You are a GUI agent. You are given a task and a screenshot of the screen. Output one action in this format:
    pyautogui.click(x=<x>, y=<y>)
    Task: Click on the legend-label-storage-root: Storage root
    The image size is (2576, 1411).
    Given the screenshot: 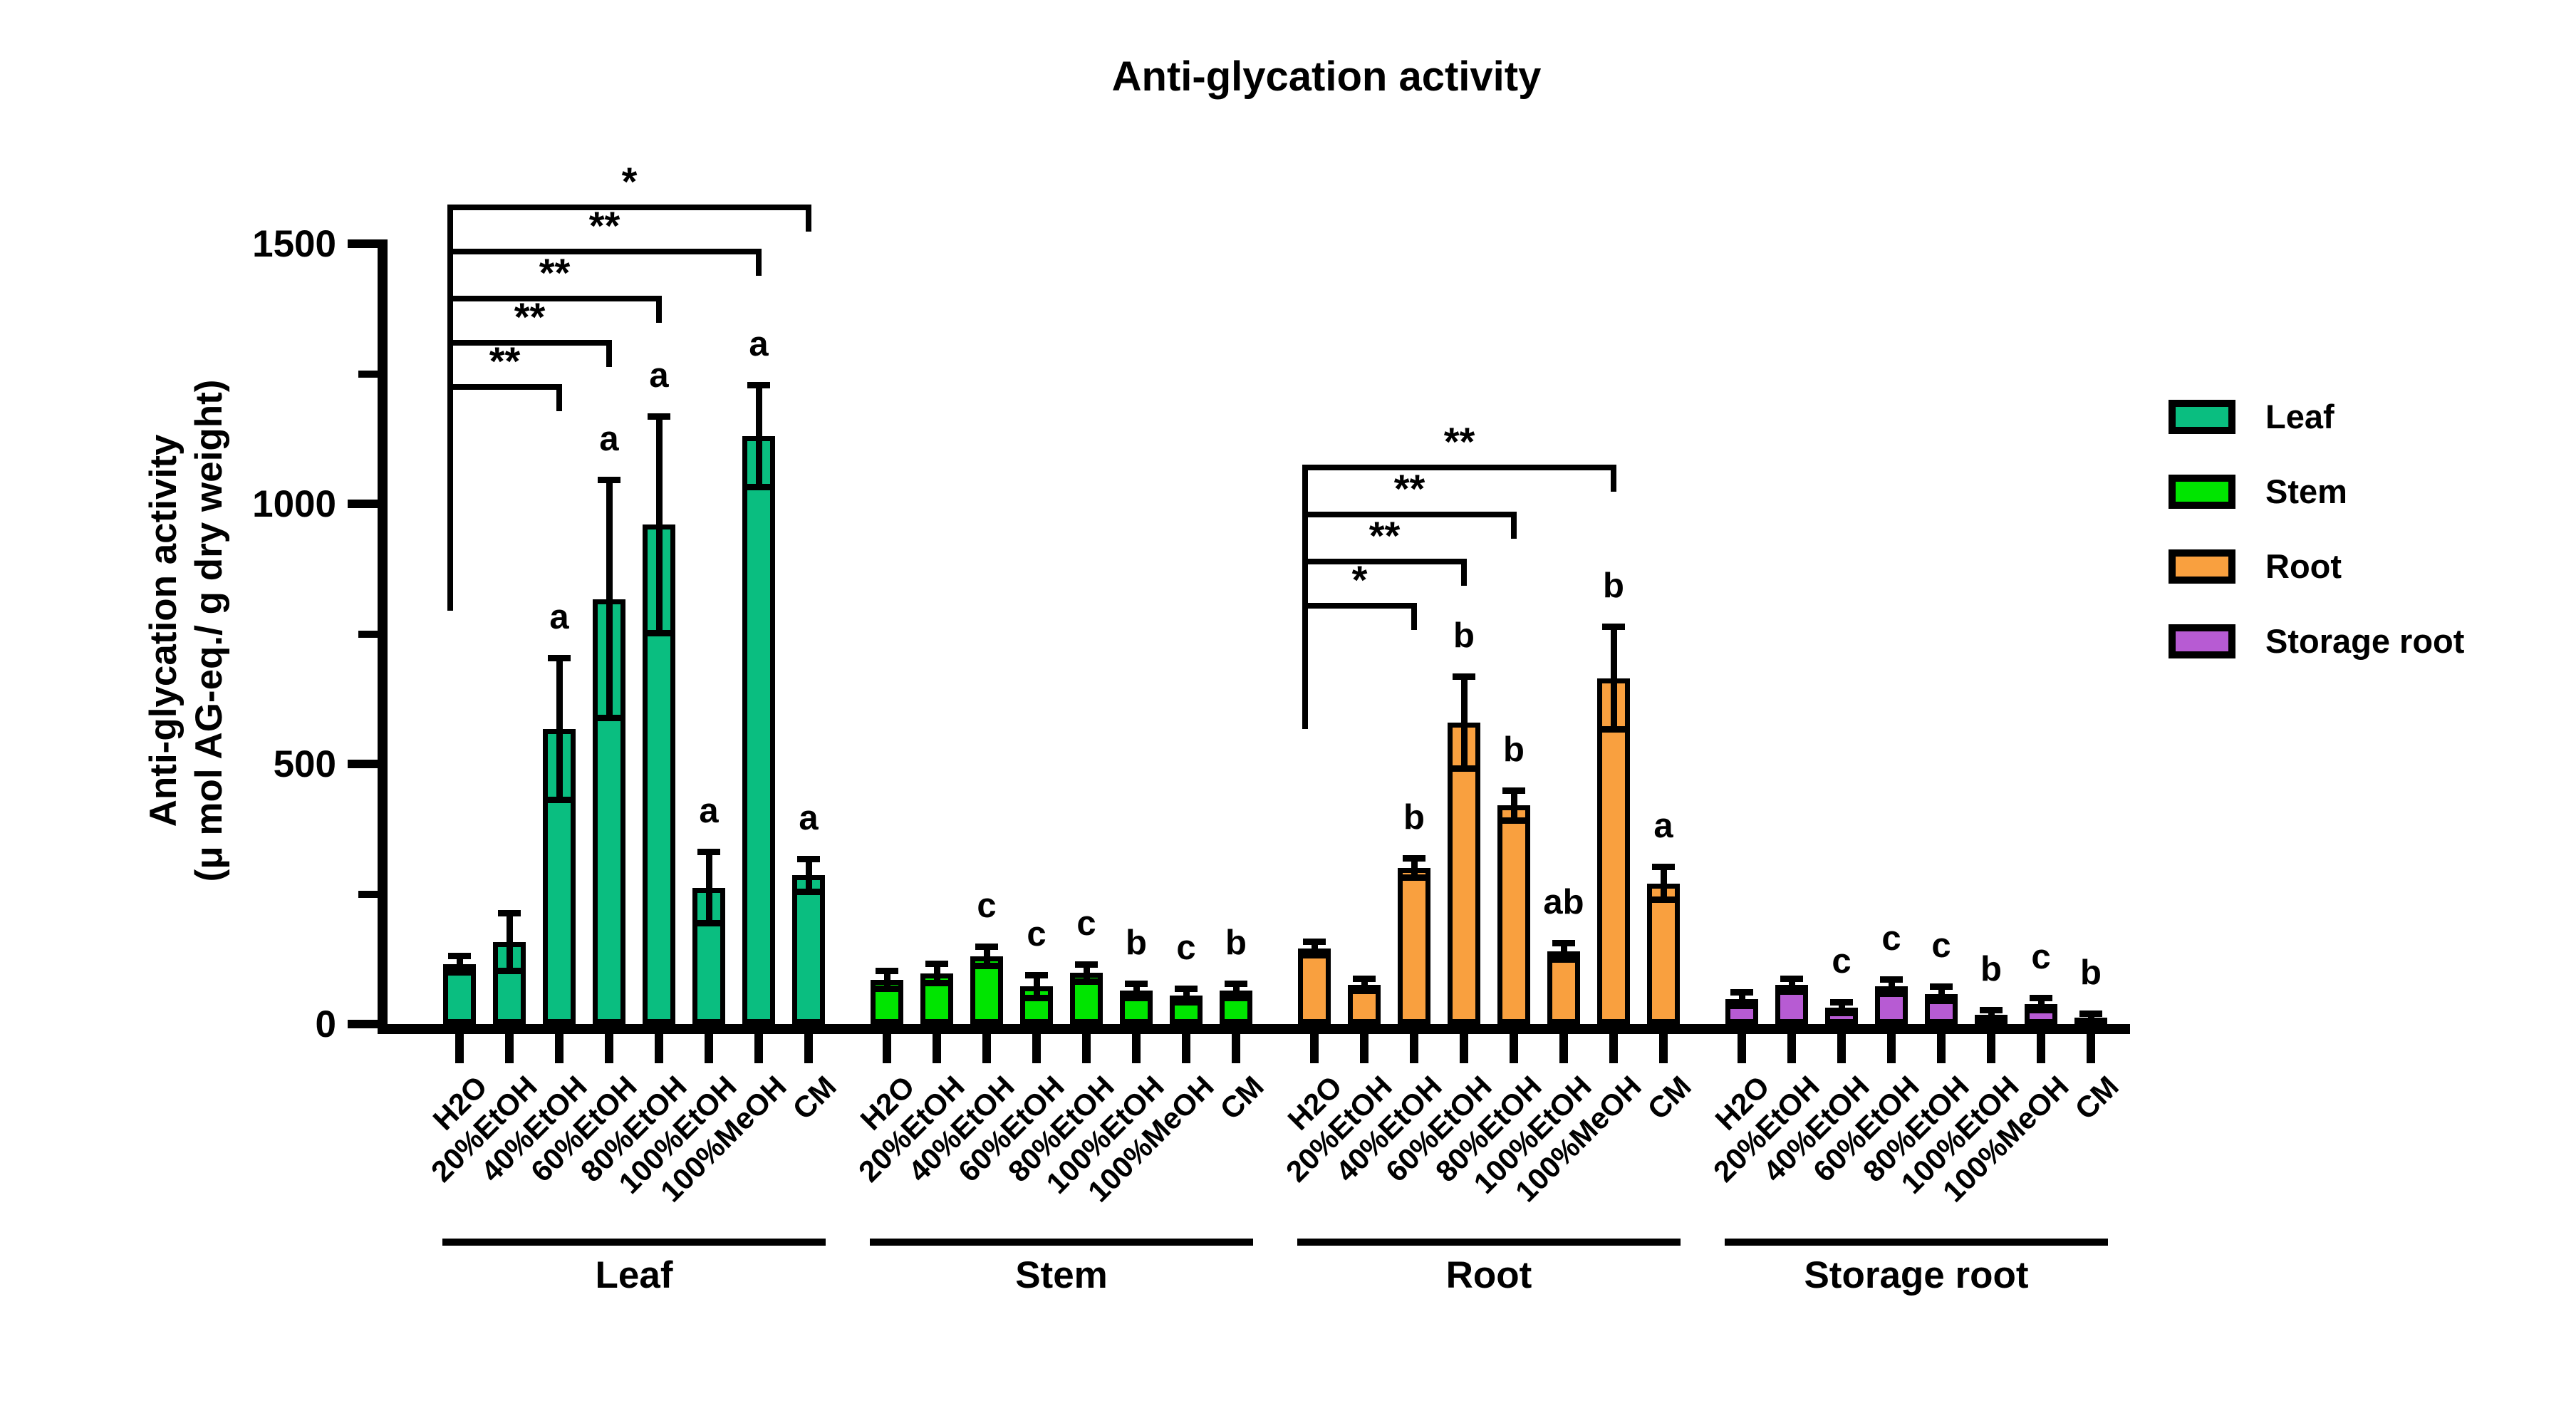 What is the action you would take?
    pyautogui.click(x=2365, y=641)
    